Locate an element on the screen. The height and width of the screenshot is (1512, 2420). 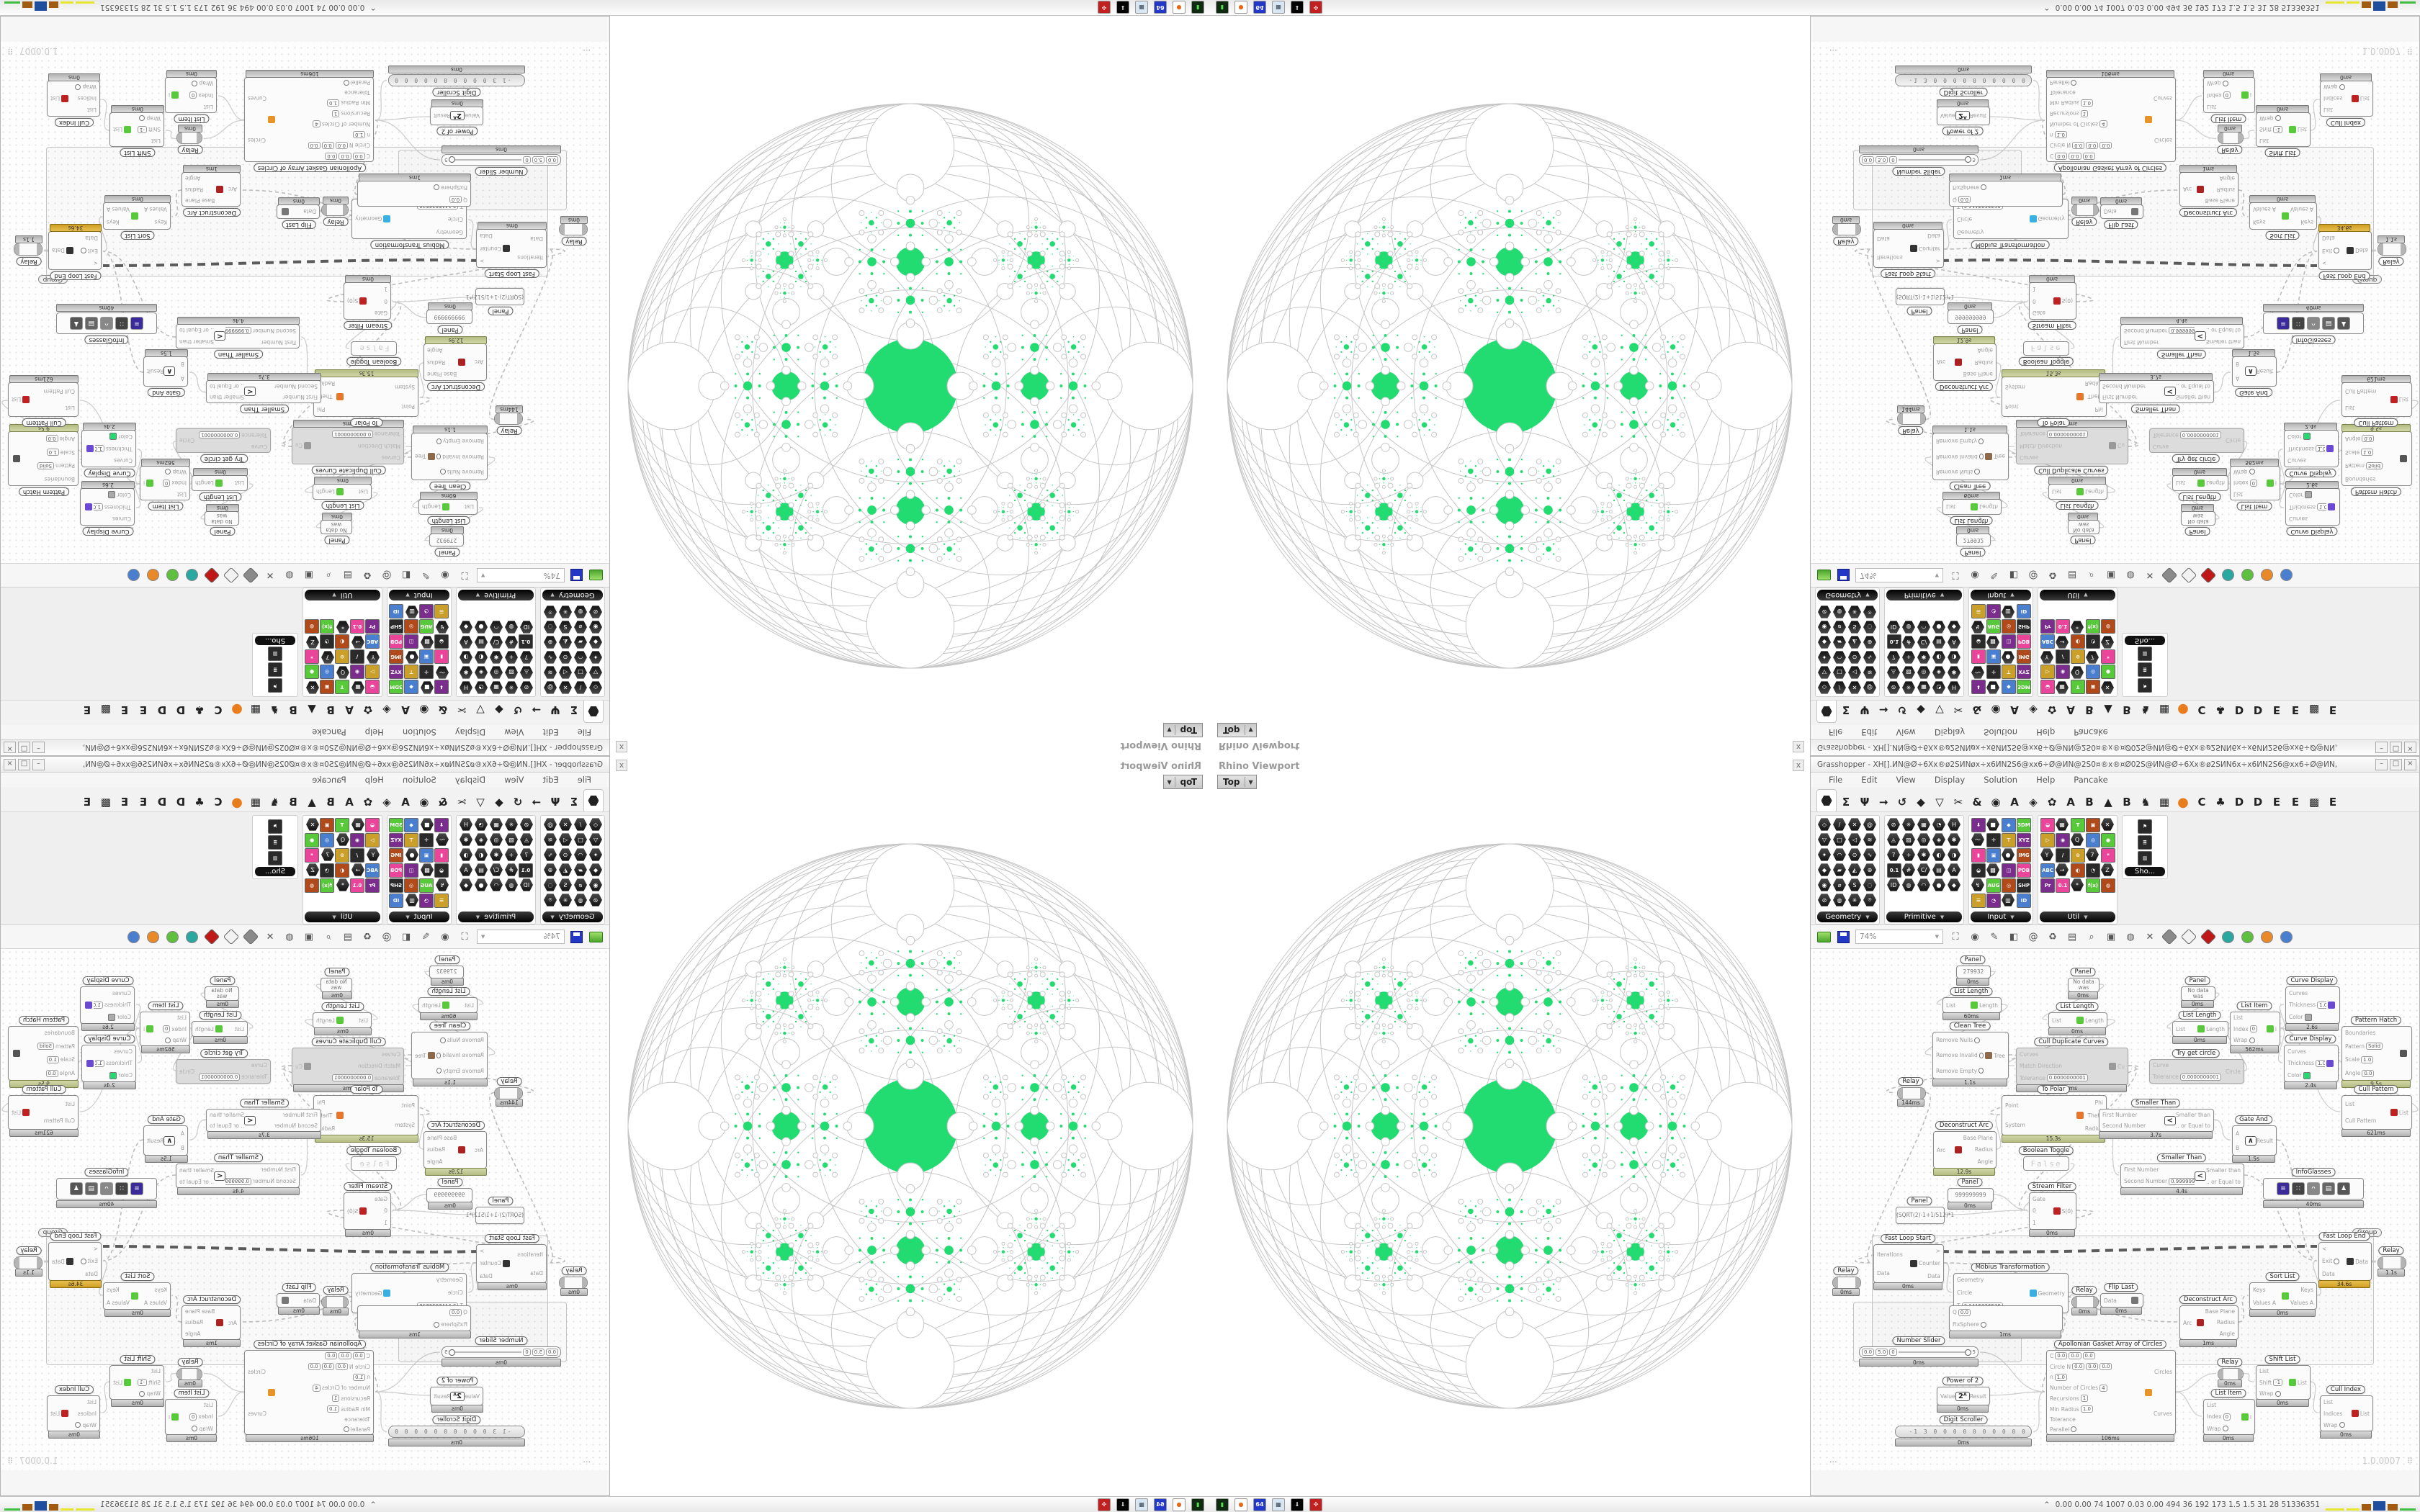
component-icon: IMG is located at coordinates (396, 656).